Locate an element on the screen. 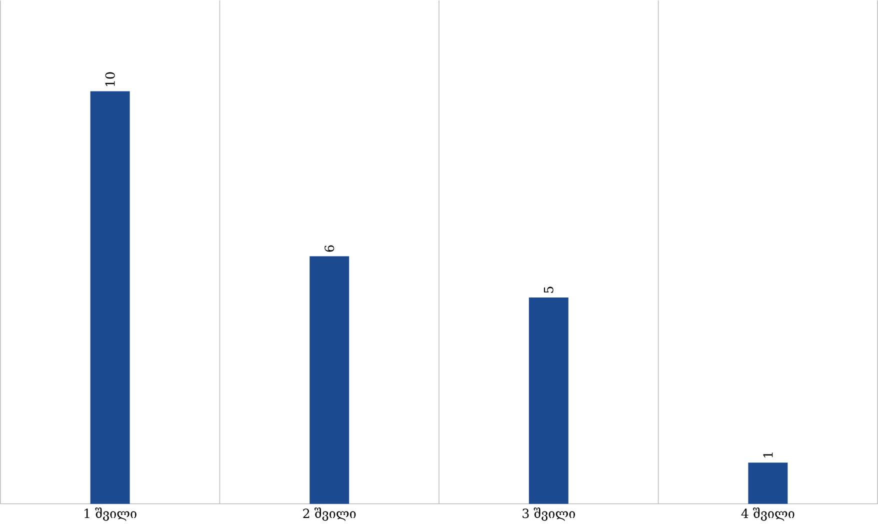 The width and height of the screenshot is (878, 524). data-label: 1 is located at coordinates (768, 455).